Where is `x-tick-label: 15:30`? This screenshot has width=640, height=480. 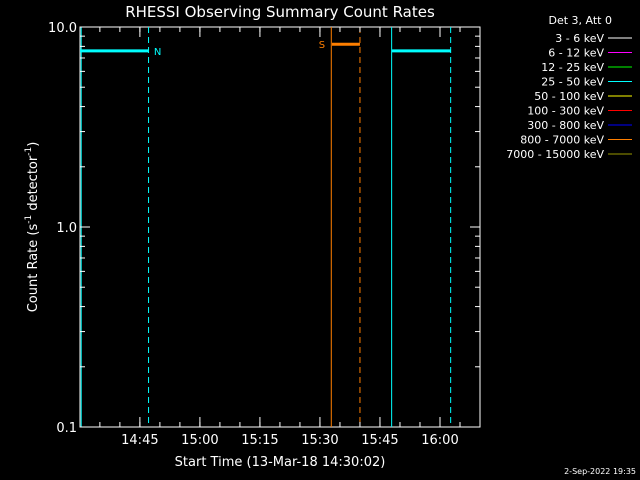
x-tick-label: 15:30 is located at coordinates (319, 440).